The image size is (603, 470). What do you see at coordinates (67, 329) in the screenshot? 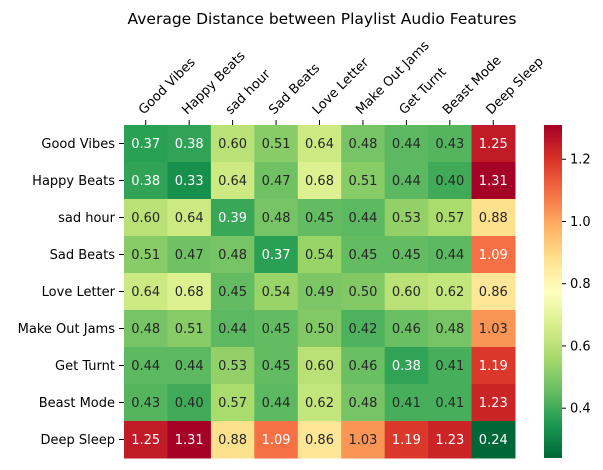
I see `y-tick-label: Make Out Jams` at bounding box center [67, 329].